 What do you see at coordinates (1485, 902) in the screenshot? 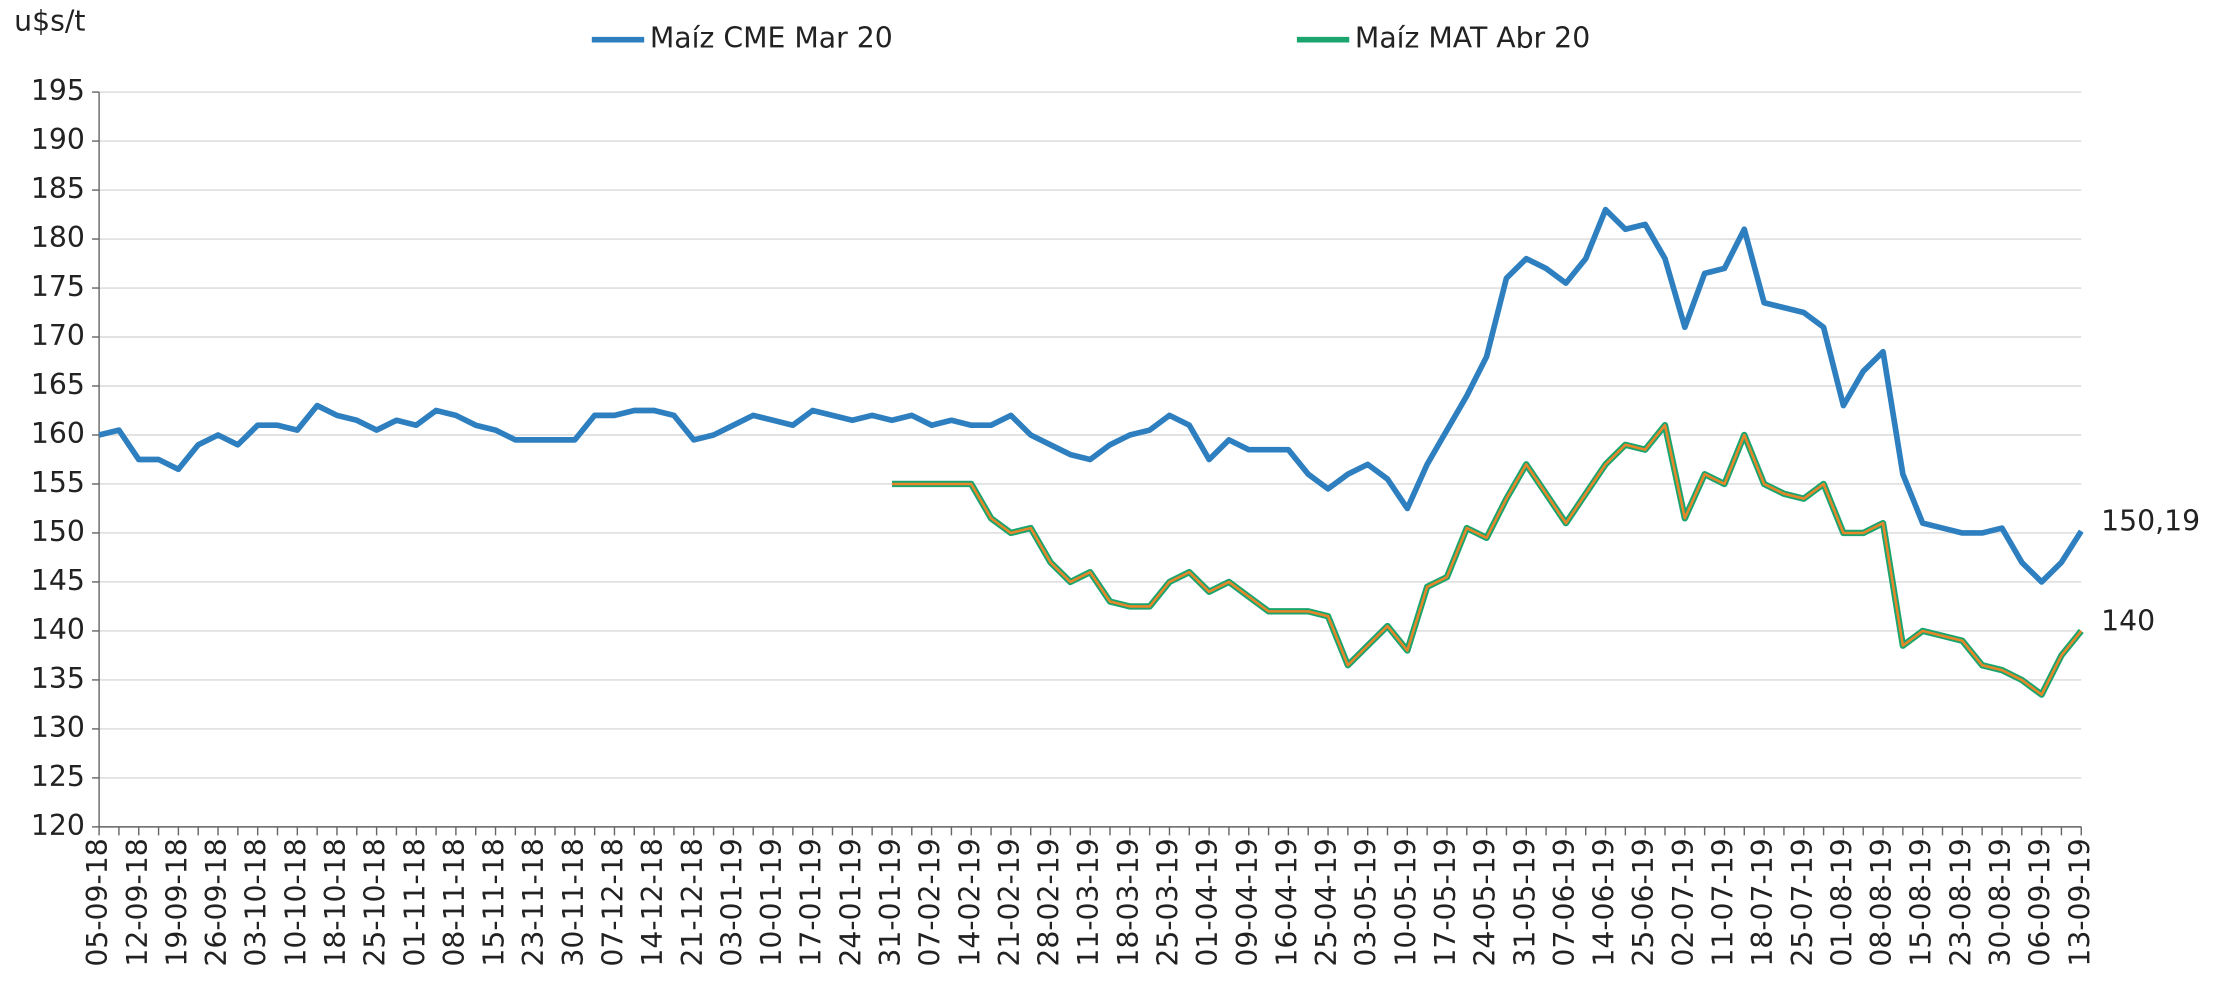
I see `x-tick-label: 24-05-19` at bounding box center [1485, 902].